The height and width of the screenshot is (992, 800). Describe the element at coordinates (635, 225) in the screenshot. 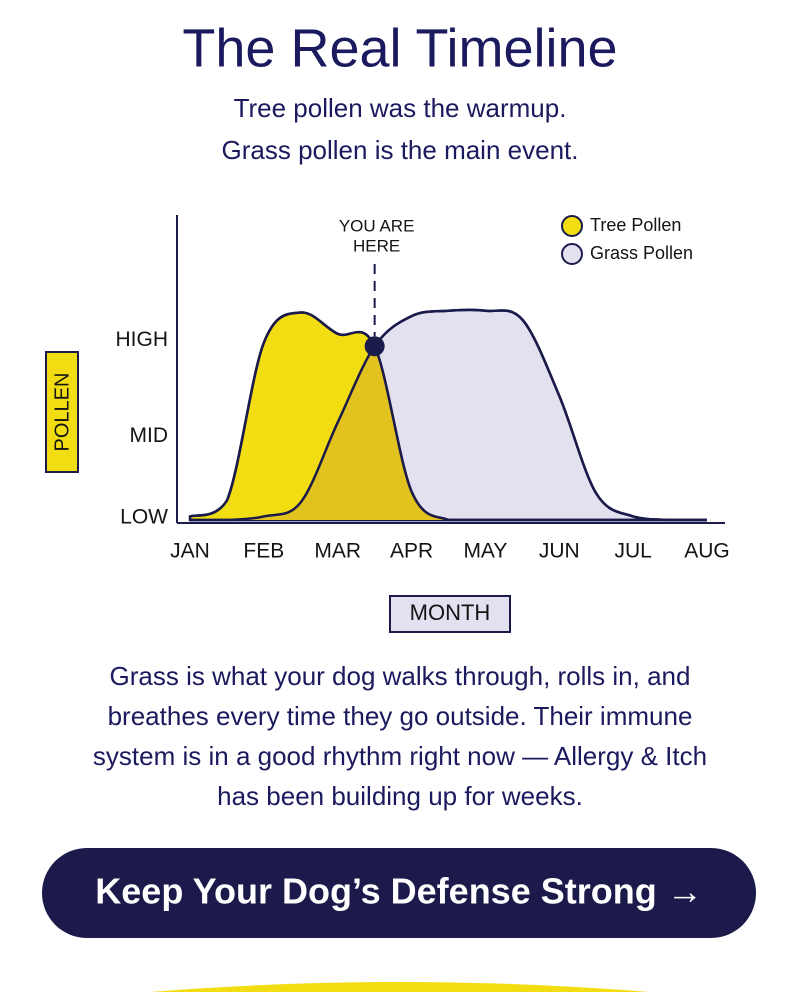

I see `legend-label: Tree Pollen` at that location.